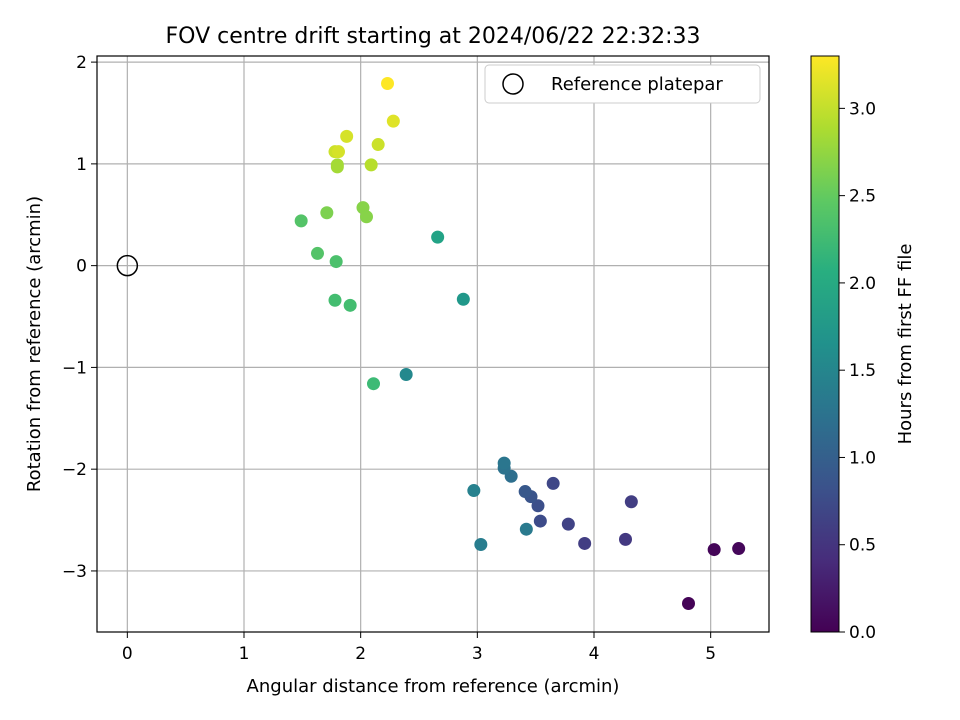  Describe the element at coordinates (74, 368) in the screenshot. I see `y-tick-label: −1` at that location.